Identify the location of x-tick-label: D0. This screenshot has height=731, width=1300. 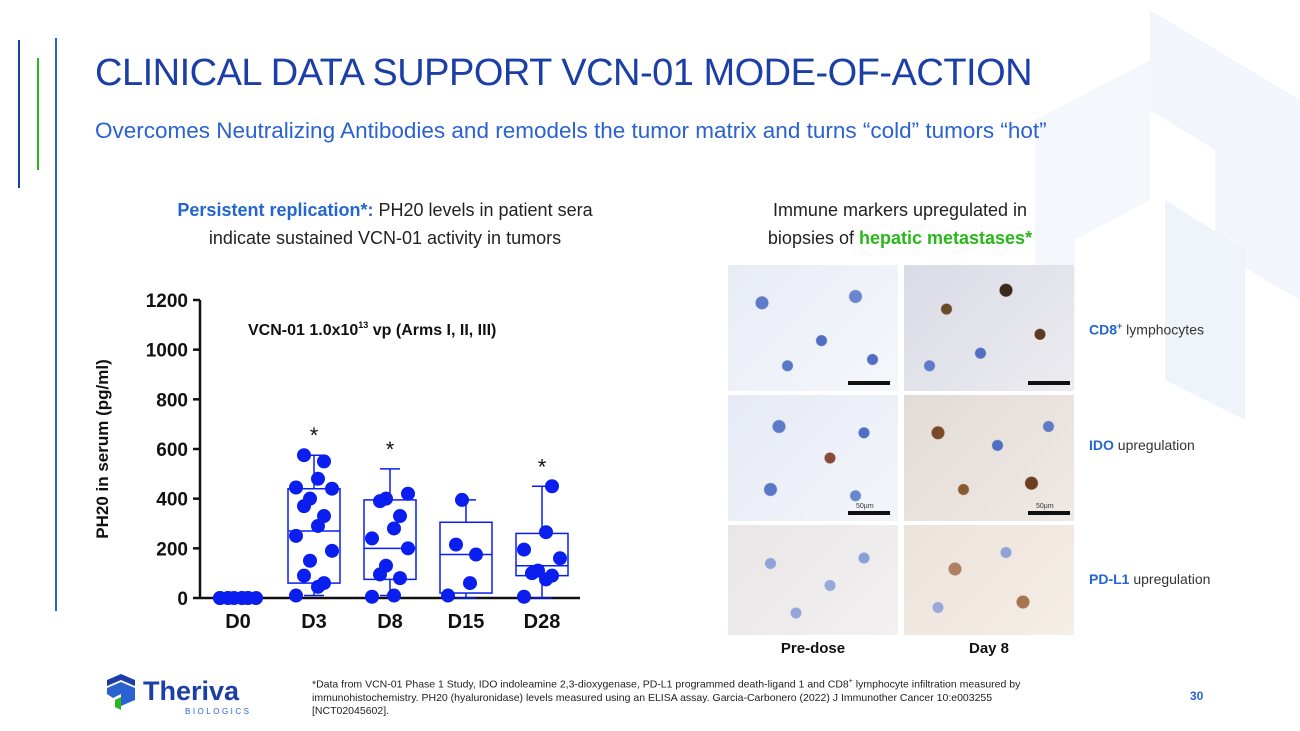
(238, 622).